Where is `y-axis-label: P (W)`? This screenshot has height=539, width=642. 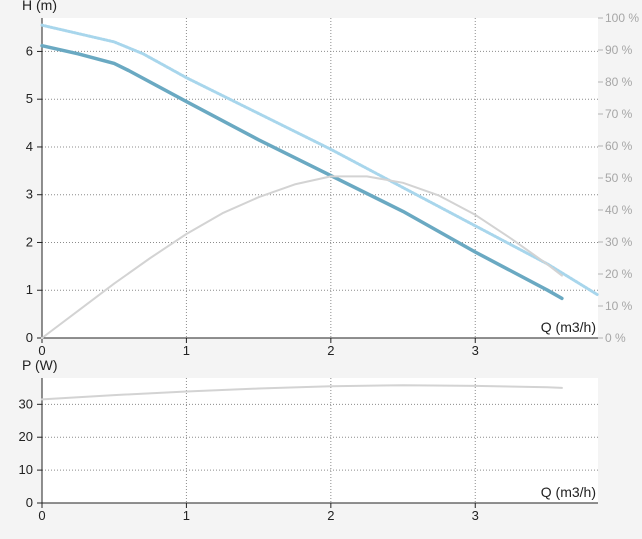
y-axis-label: P (W) is located at coordinates (40, 365).